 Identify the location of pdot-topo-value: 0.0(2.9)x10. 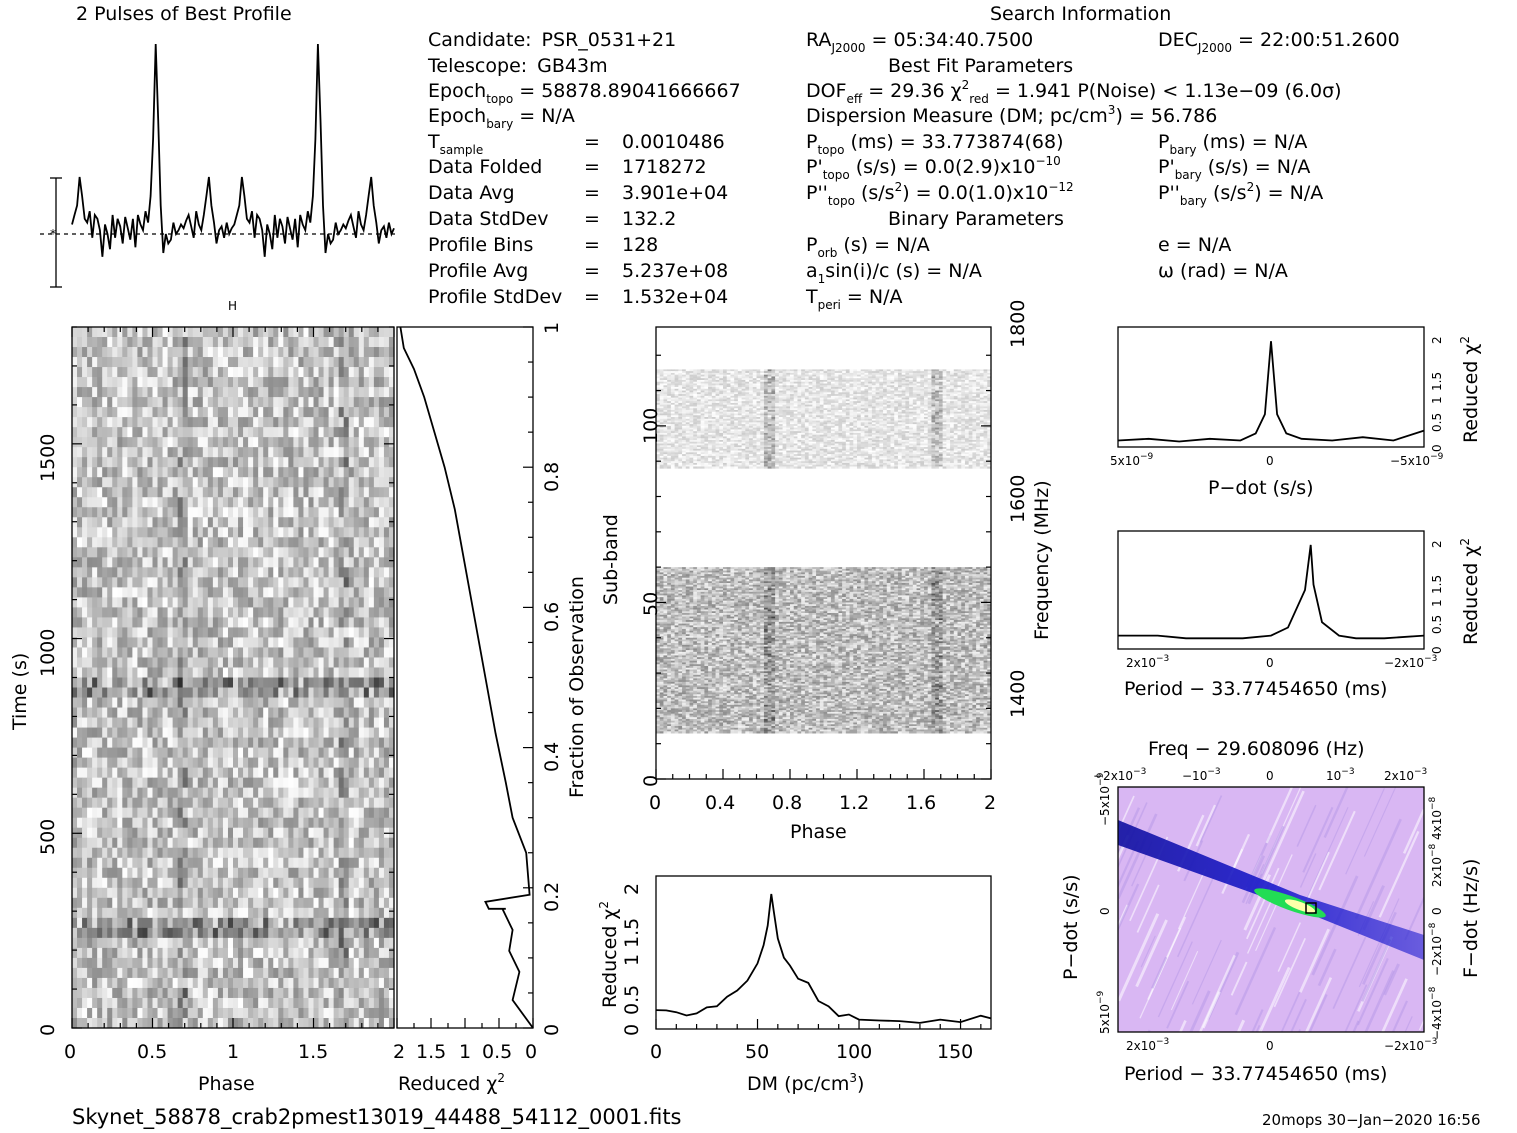
(980, 167).